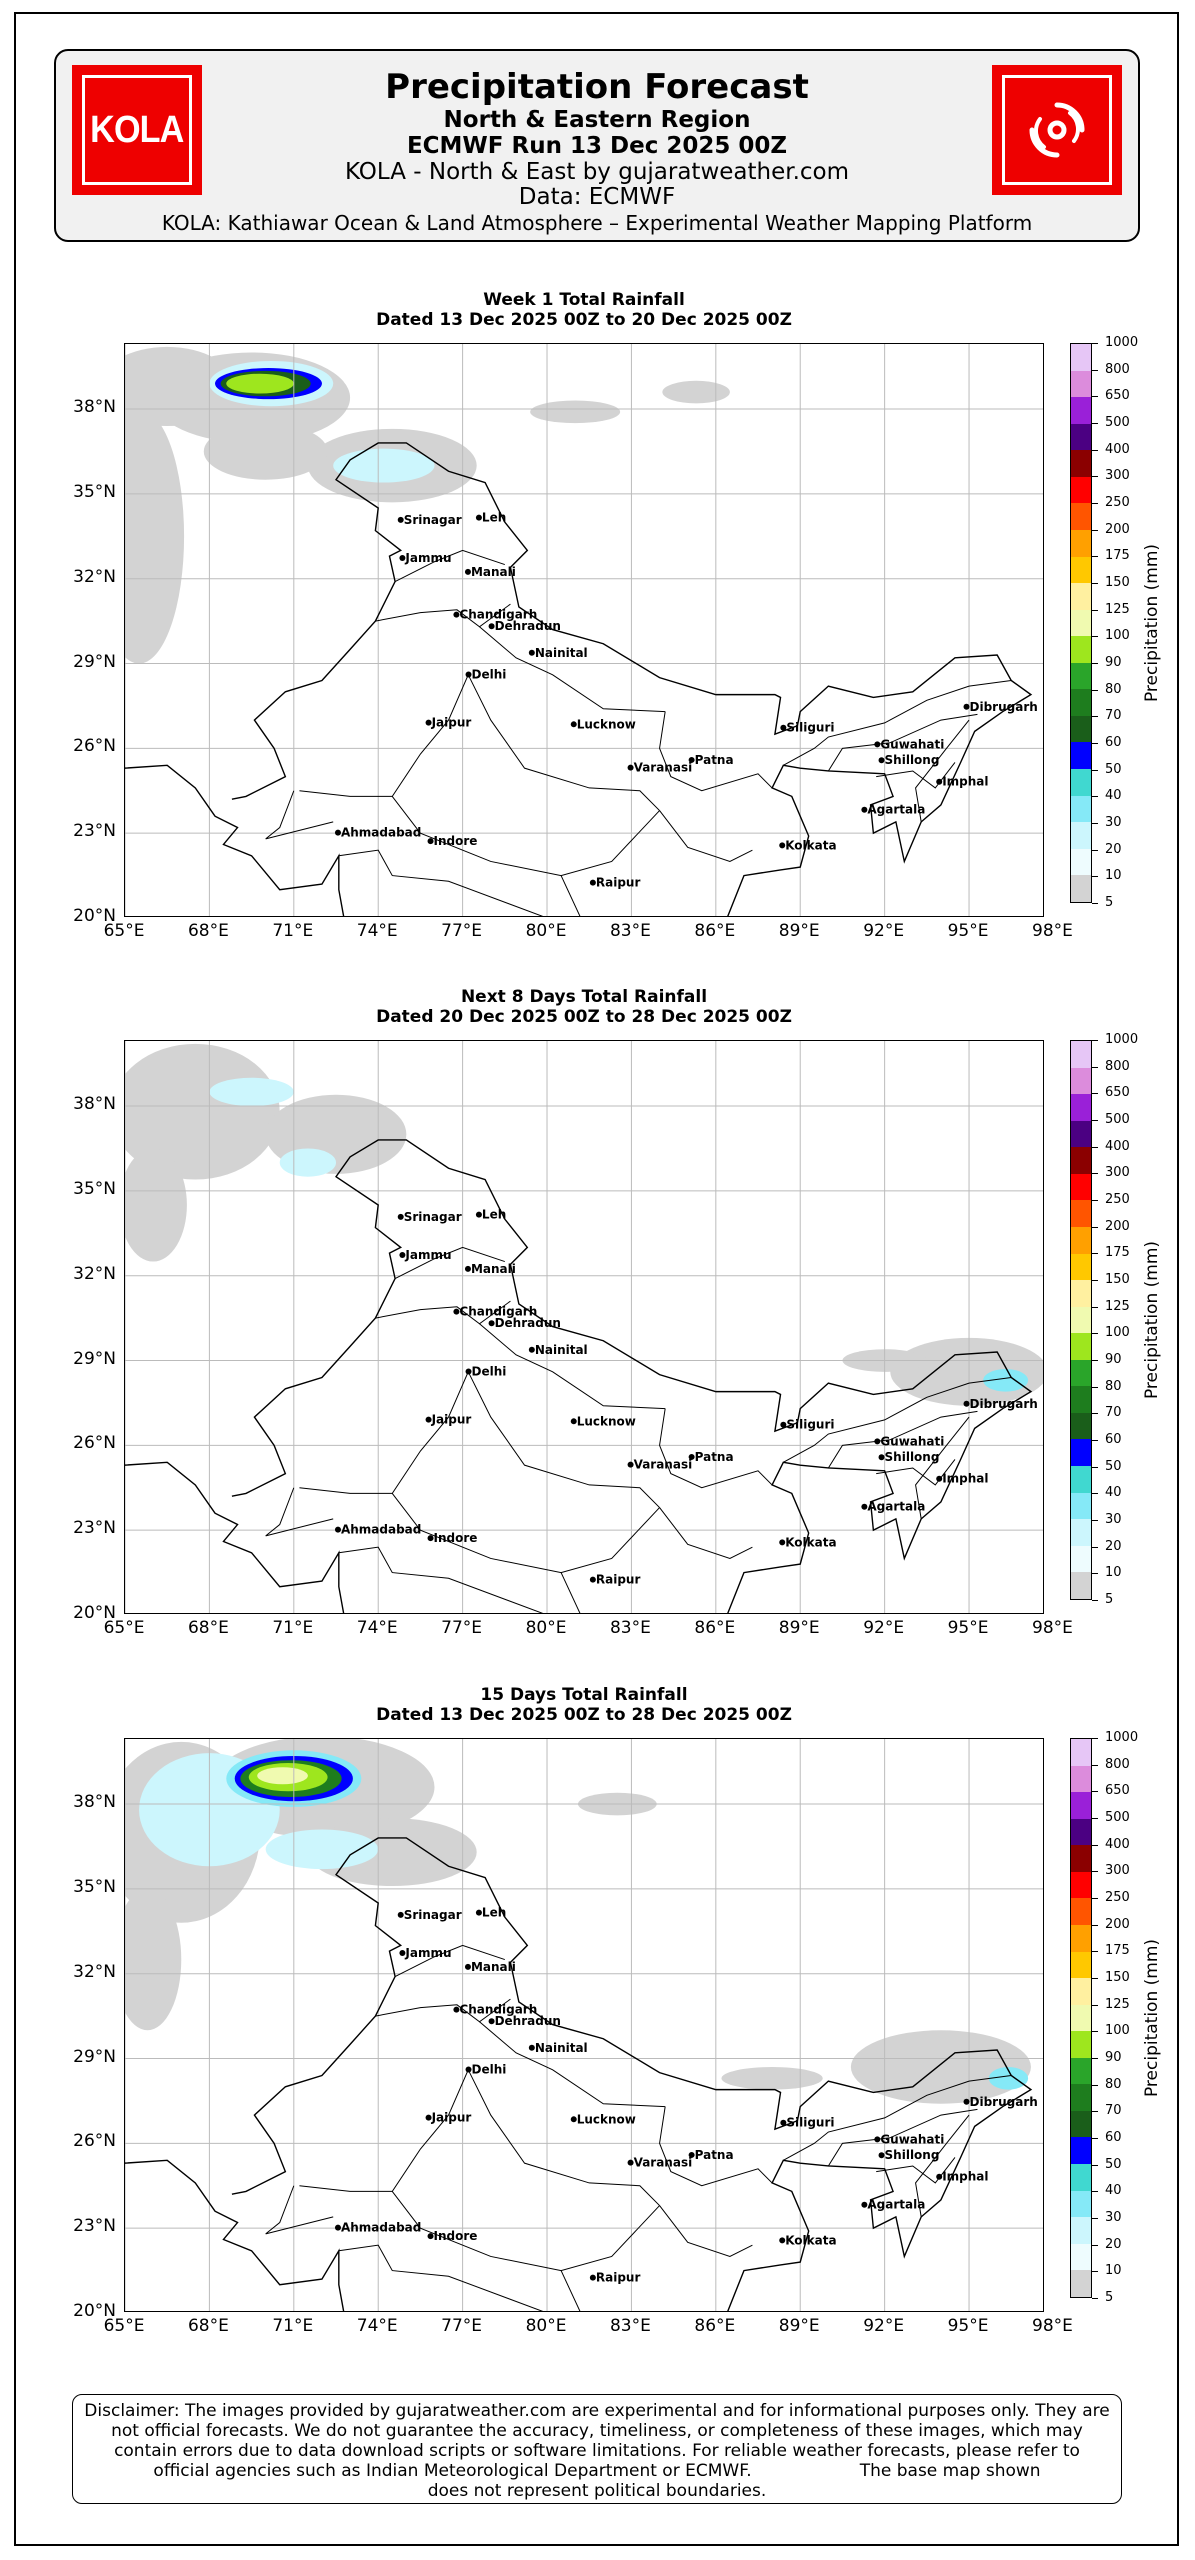 This screenshot has width=1195, height=2560. What do you see at coordinates (1004, 1404) in the screenshot?
I see `city-label: Dibrugarh` at bounding box center [1004, 1404].